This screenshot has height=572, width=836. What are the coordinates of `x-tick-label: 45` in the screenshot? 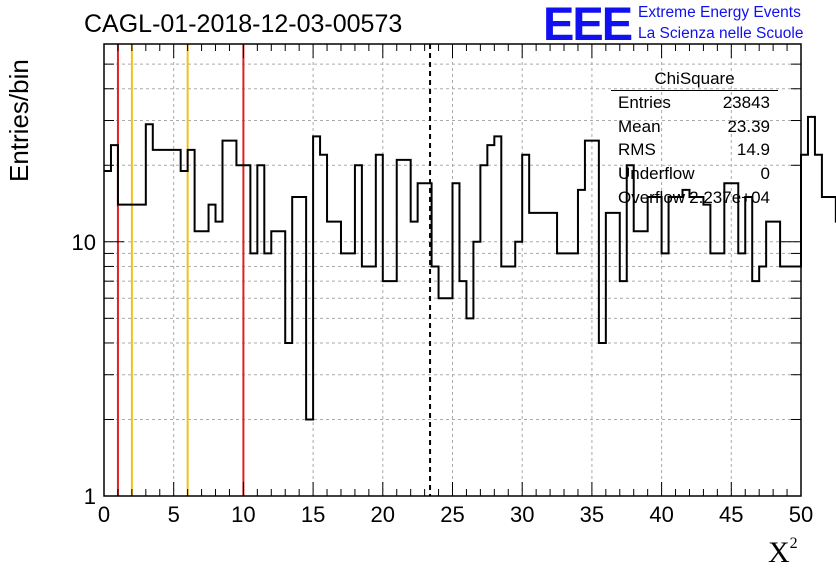 It's located at (731, 514).